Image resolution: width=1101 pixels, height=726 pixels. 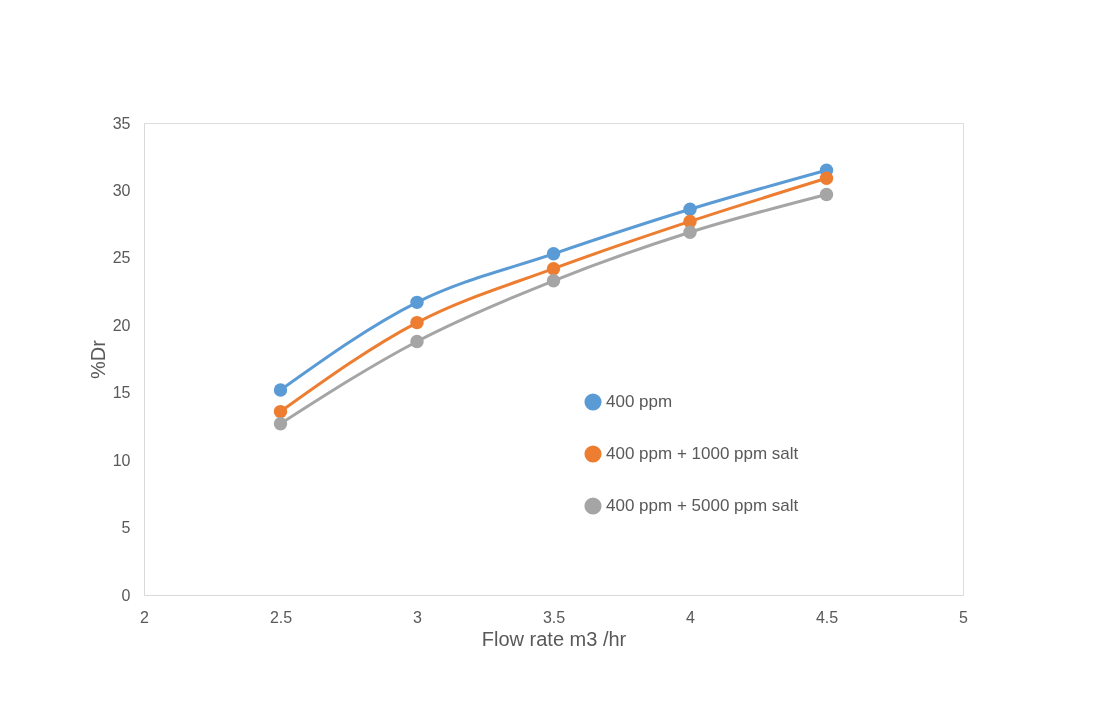 I want to click on x-tick-label: 5, so click(x=964, y=617).